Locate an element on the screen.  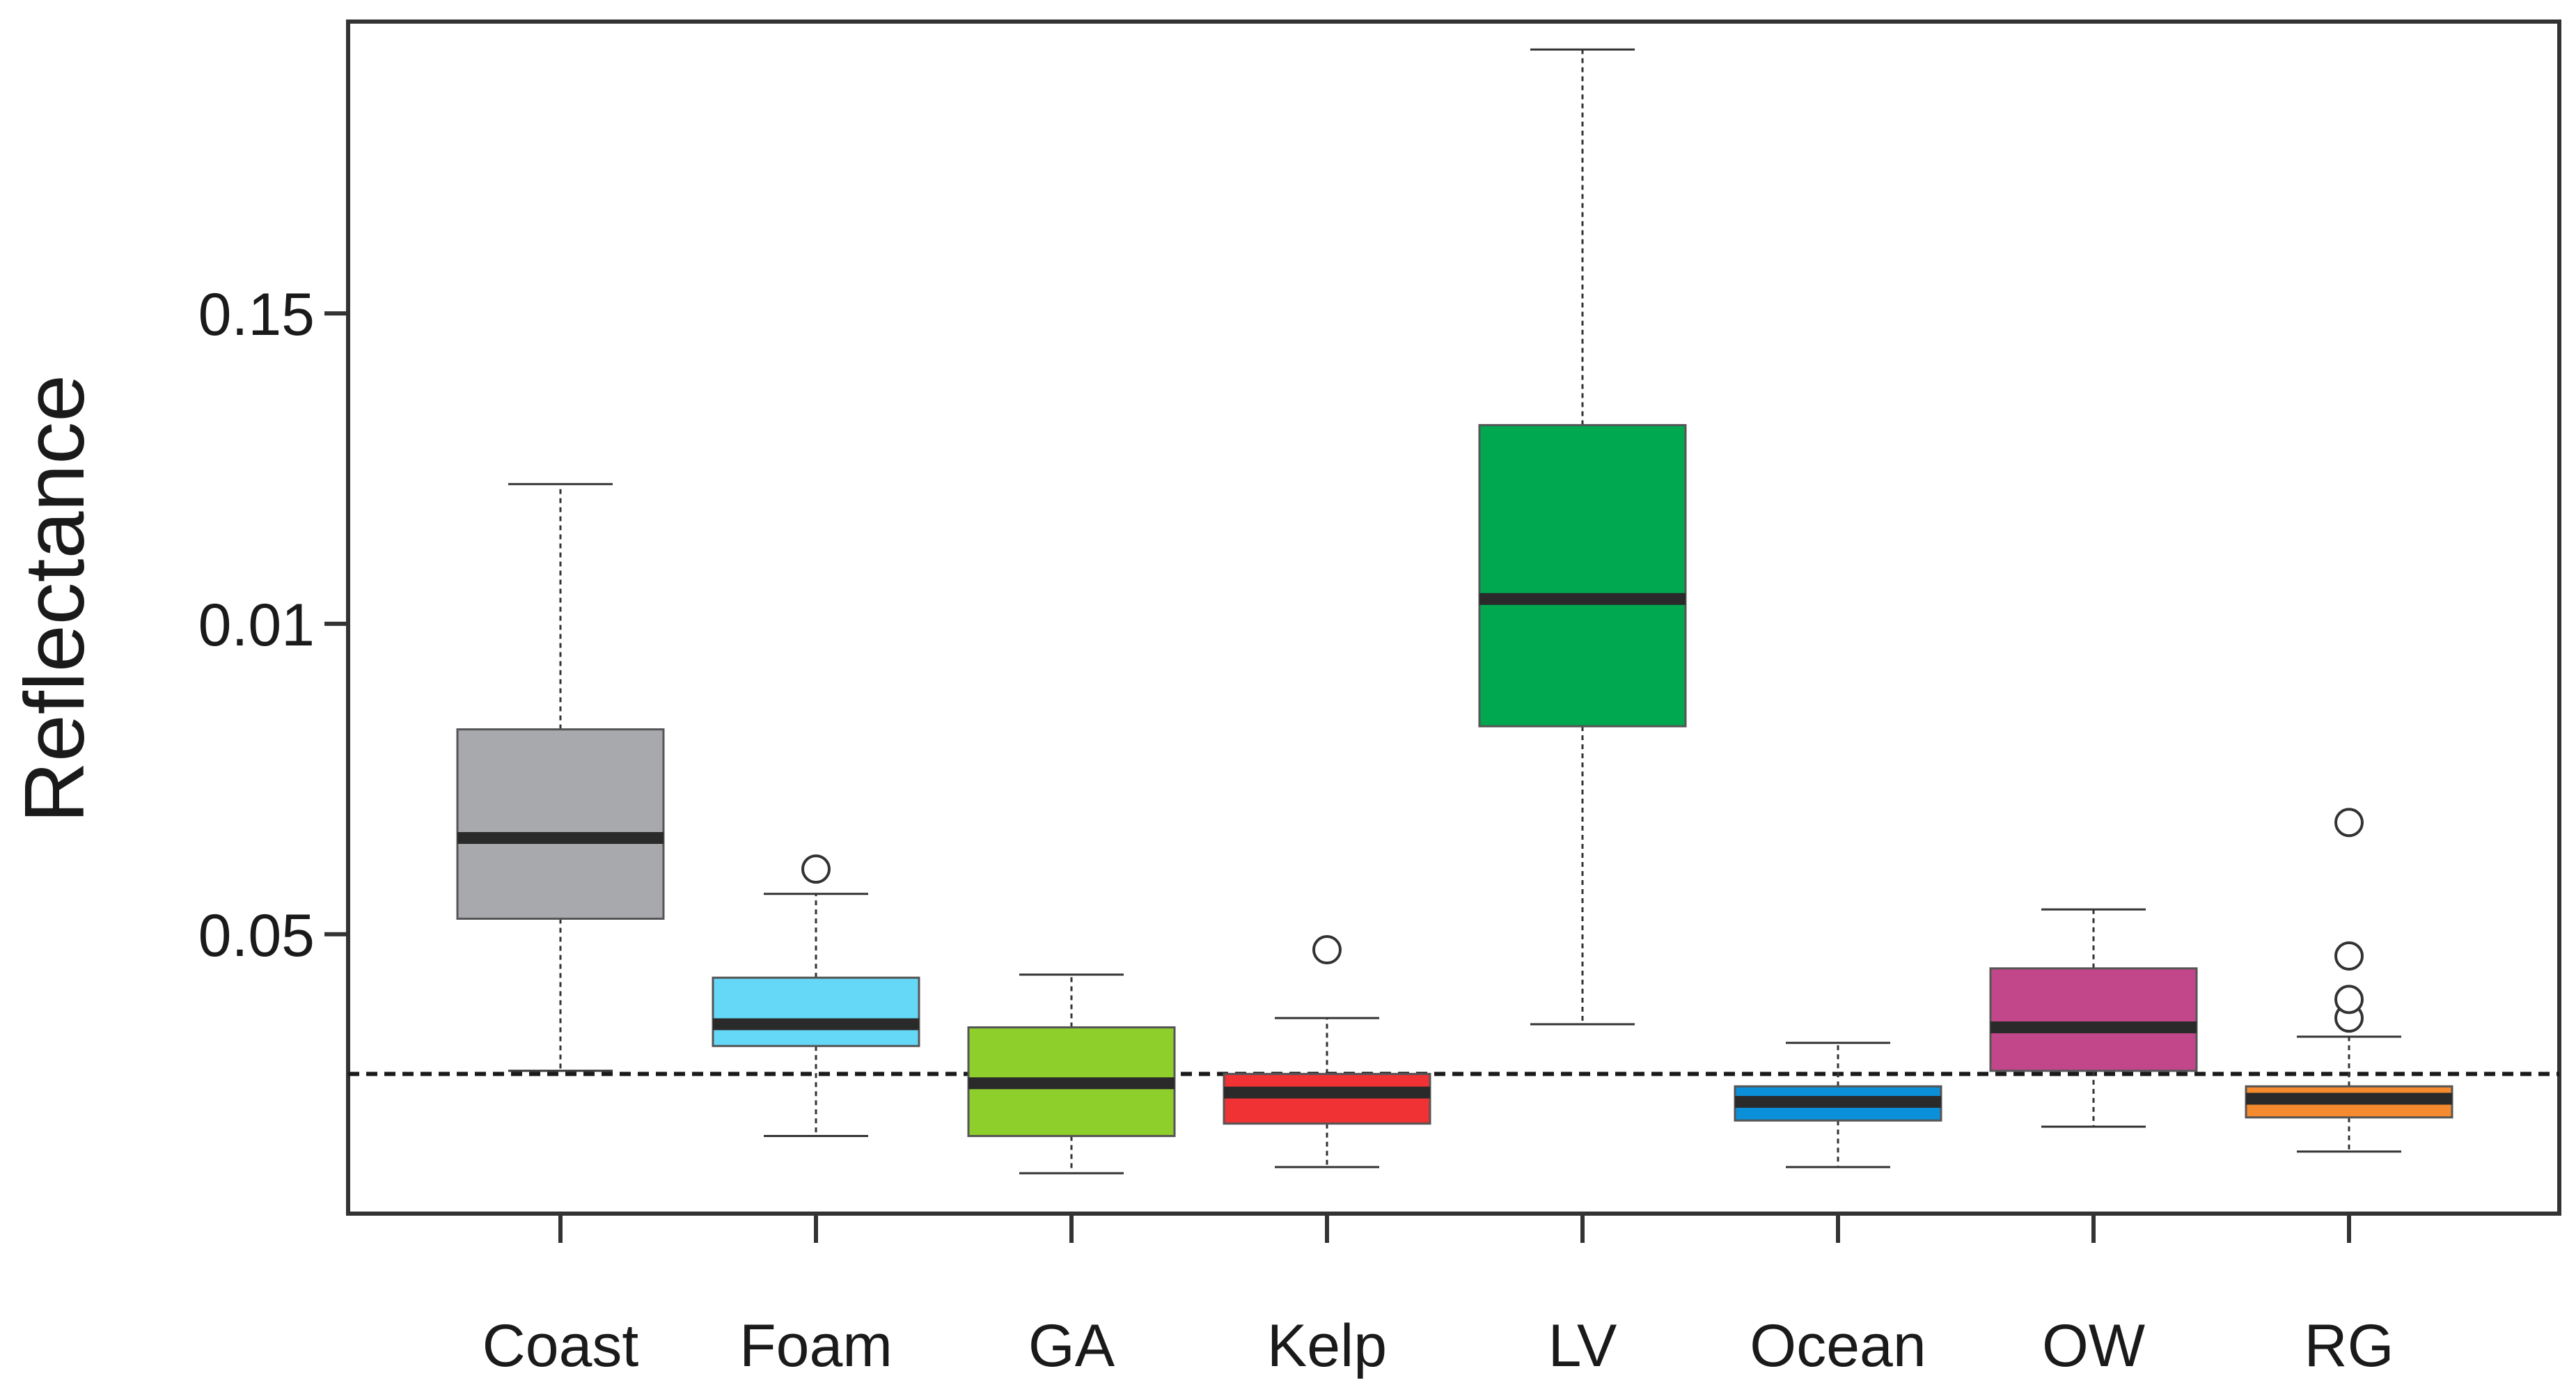
x-tick-label: LV is located at coordinates (1582, 1345).